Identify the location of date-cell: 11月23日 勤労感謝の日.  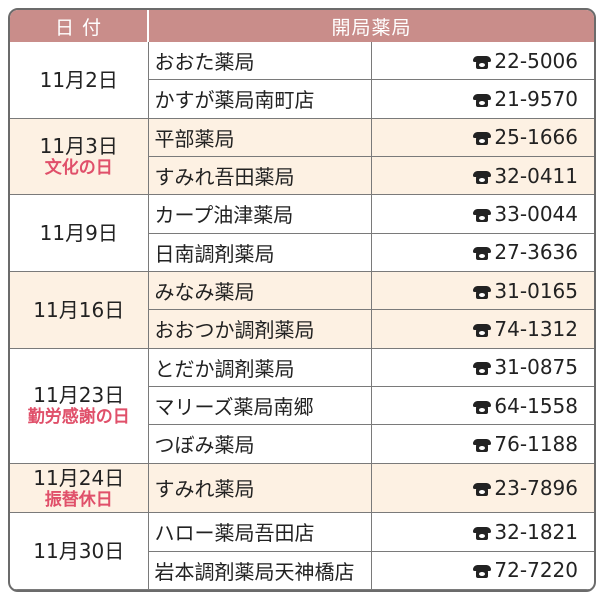
(79, 405).